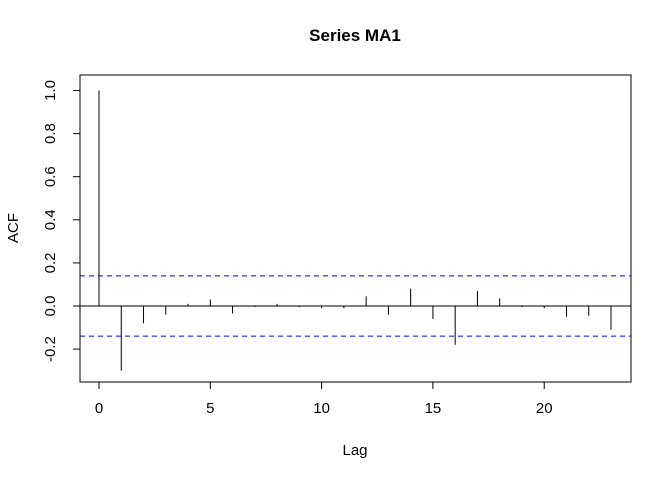 The height and width of the screenshot is (480, 672). Describe the element at coordinates (433, 408) in the screenshot. I see `x-tick-label: 15` at that location.